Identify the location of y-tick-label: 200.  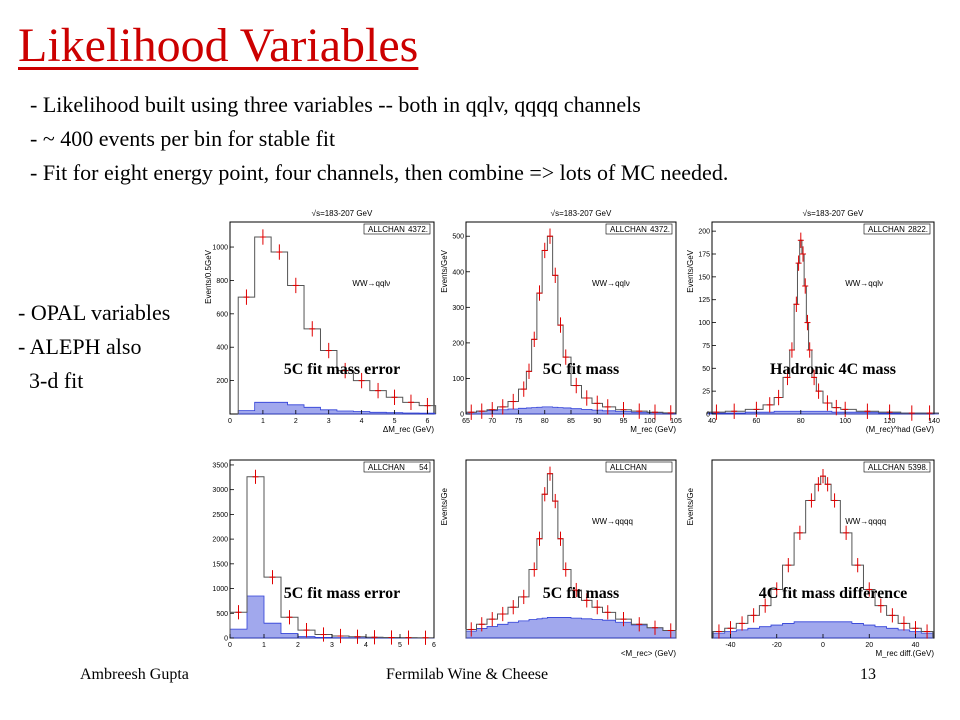
(704, 232).